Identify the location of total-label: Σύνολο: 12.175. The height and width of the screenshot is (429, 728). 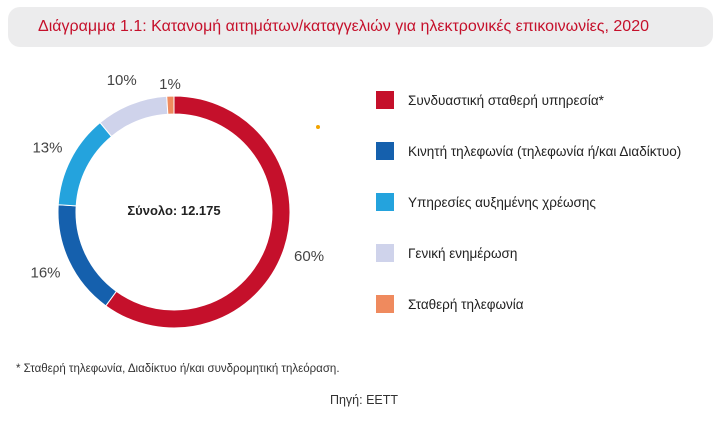
(173, 210).